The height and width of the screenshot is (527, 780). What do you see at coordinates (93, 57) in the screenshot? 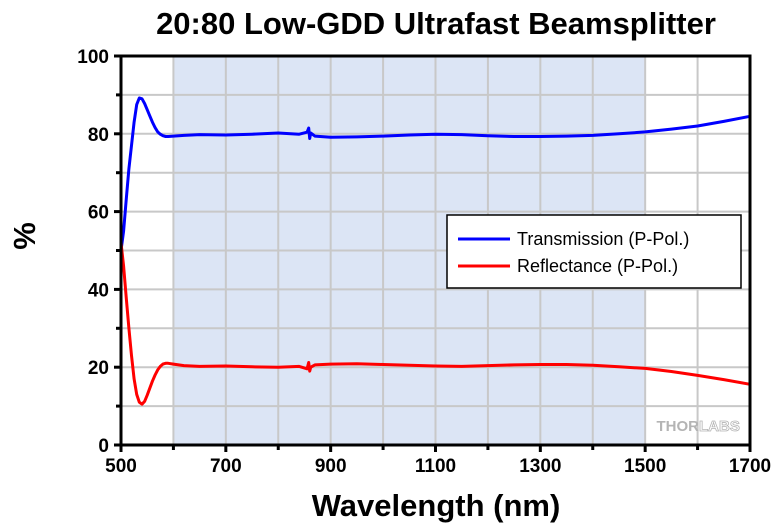
I see `y-tick-label: 100` at bounding box center [93, 57].